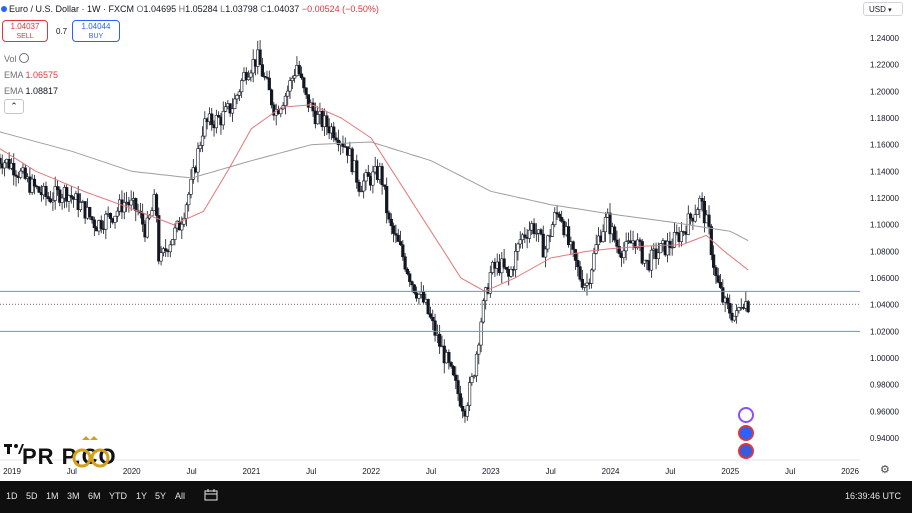 This screenshot has width=912, height=513. I want to click on lightning-icon, so click(746, 415).